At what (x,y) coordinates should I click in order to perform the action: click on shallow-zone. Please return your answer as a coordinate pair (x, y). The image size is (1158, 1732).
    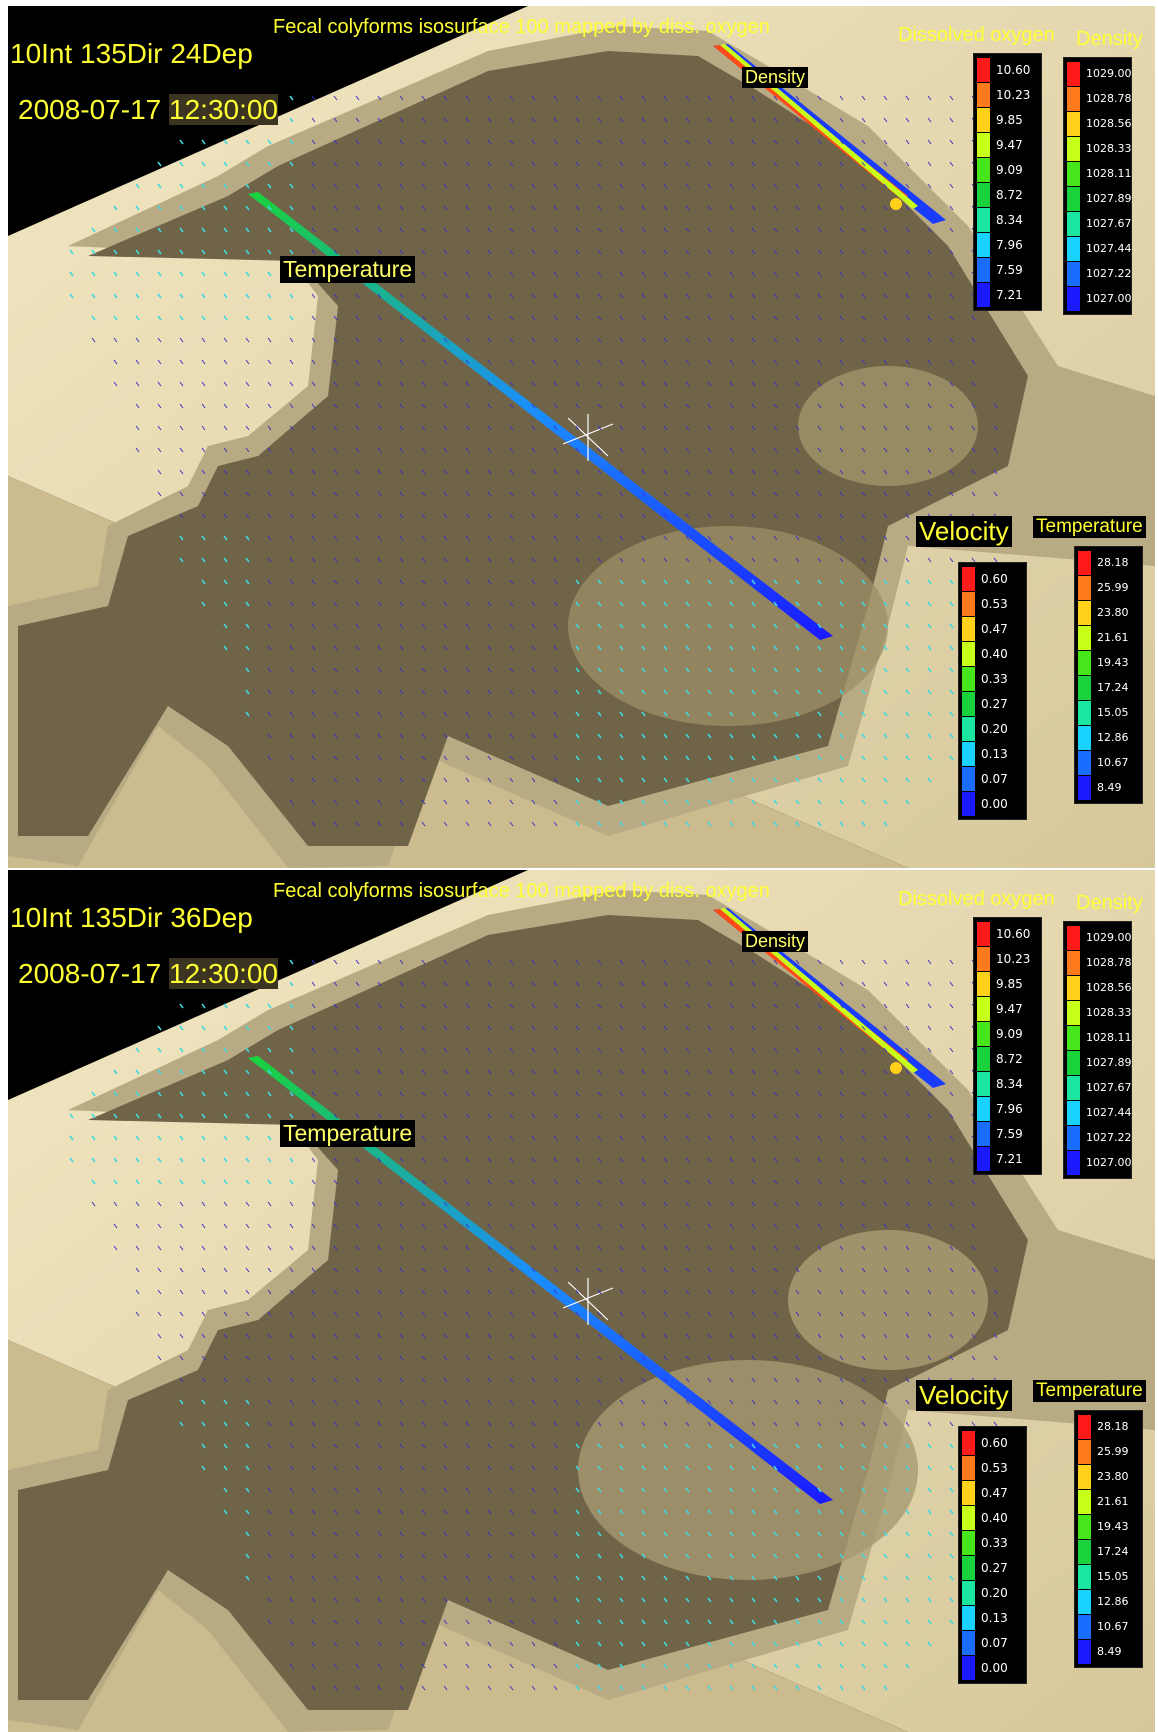
    Looking at the image, I should click on (748, 1470).